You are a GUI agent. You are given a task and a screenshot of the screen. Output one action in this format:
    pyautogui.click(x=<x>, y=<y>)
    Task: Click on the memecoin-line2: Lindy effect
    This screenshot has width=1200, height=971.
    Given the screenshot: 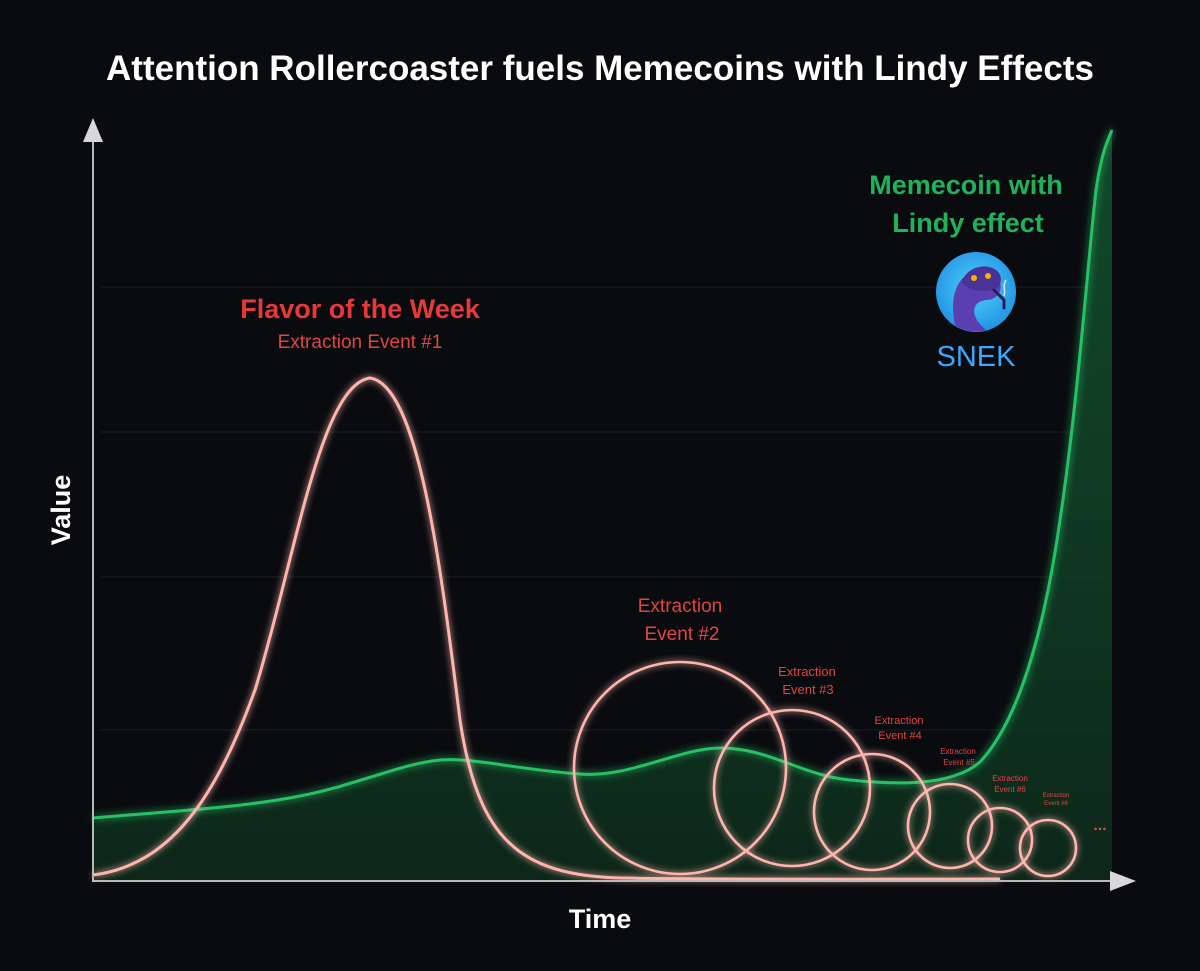 What is the action you would take?
    pyautogui.click(x=968, y=223)
    